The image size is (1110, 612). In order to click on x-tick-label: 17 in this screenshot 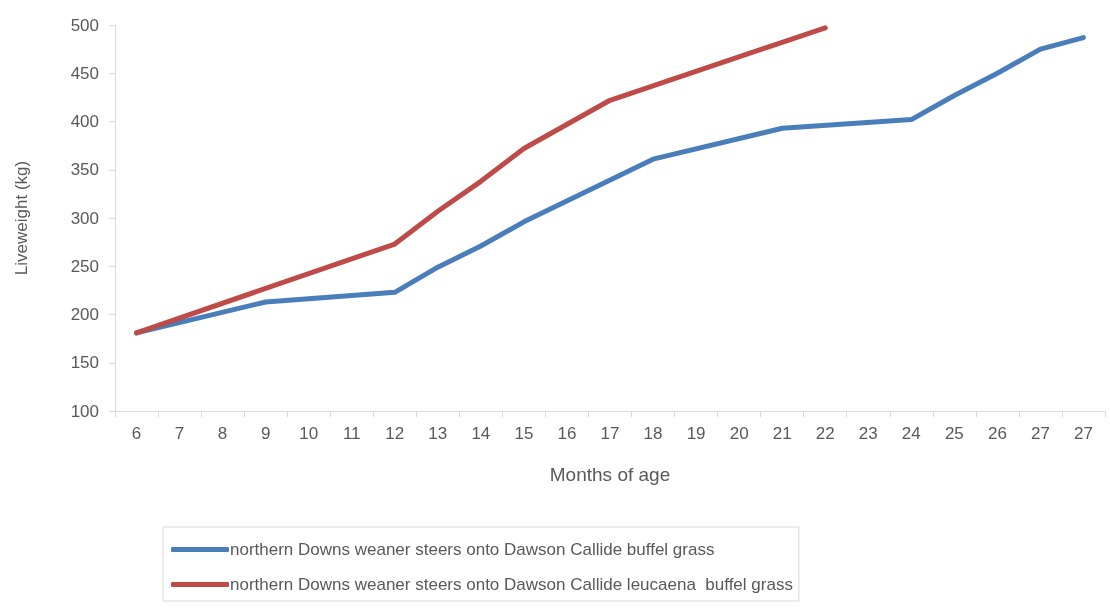, I will do `click(610, 433)`.